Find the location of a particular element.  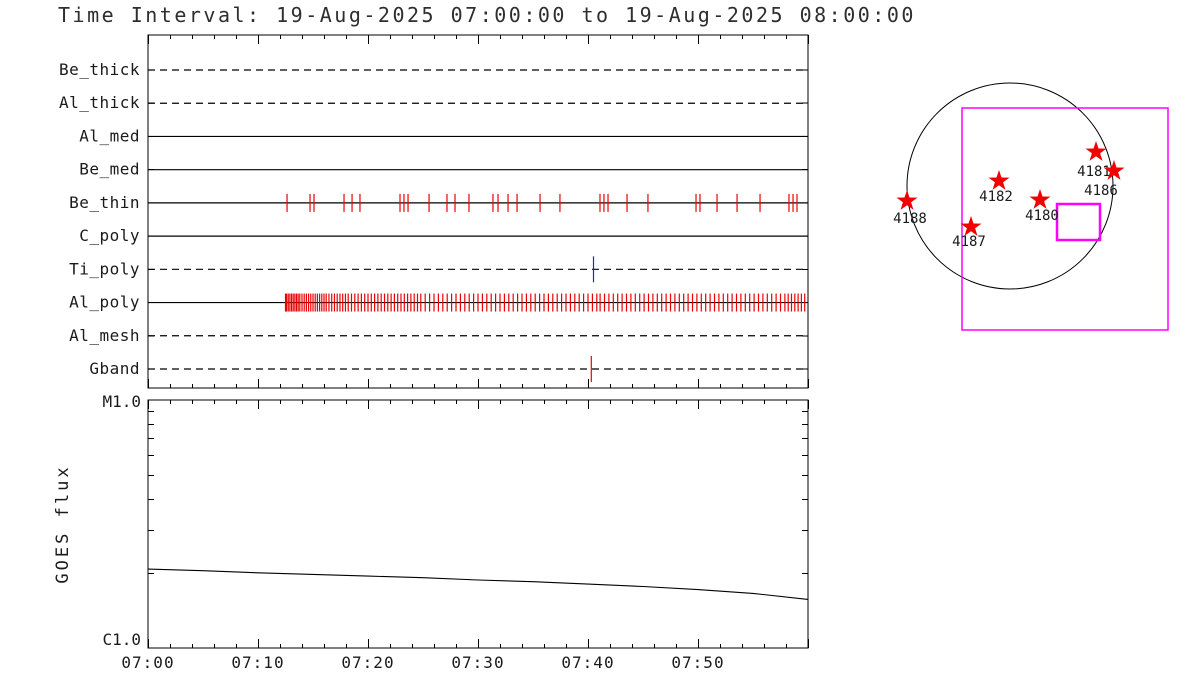

active-region-label: 4187 is located at coordinates (969, 242).